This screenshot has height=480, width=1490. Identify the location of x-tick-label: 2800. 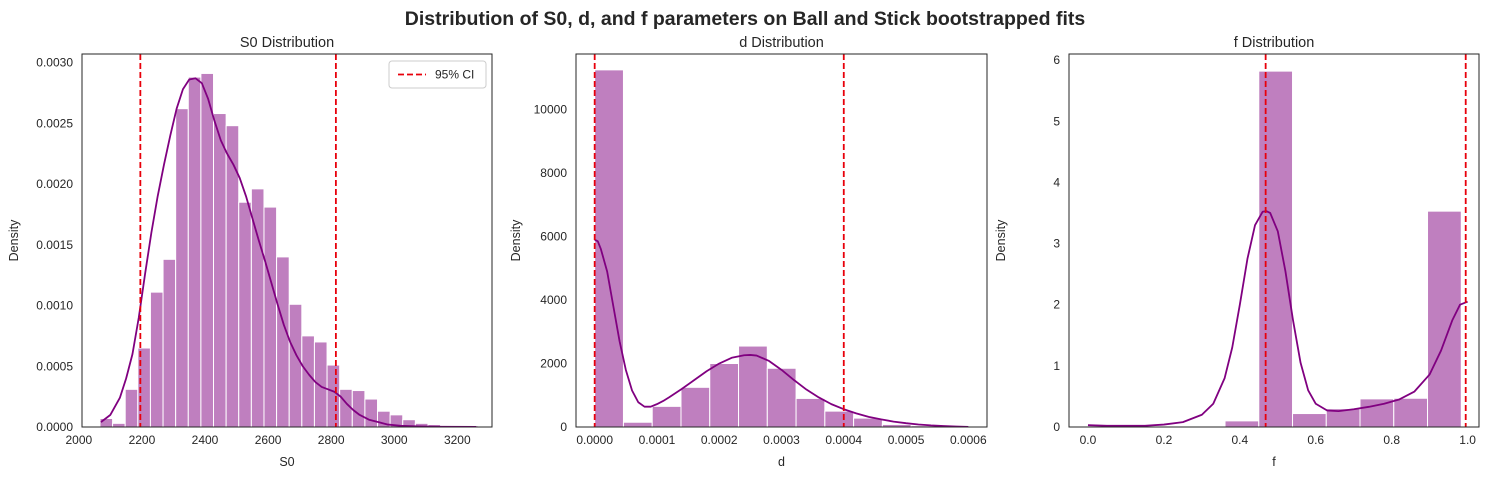
(331, 440).